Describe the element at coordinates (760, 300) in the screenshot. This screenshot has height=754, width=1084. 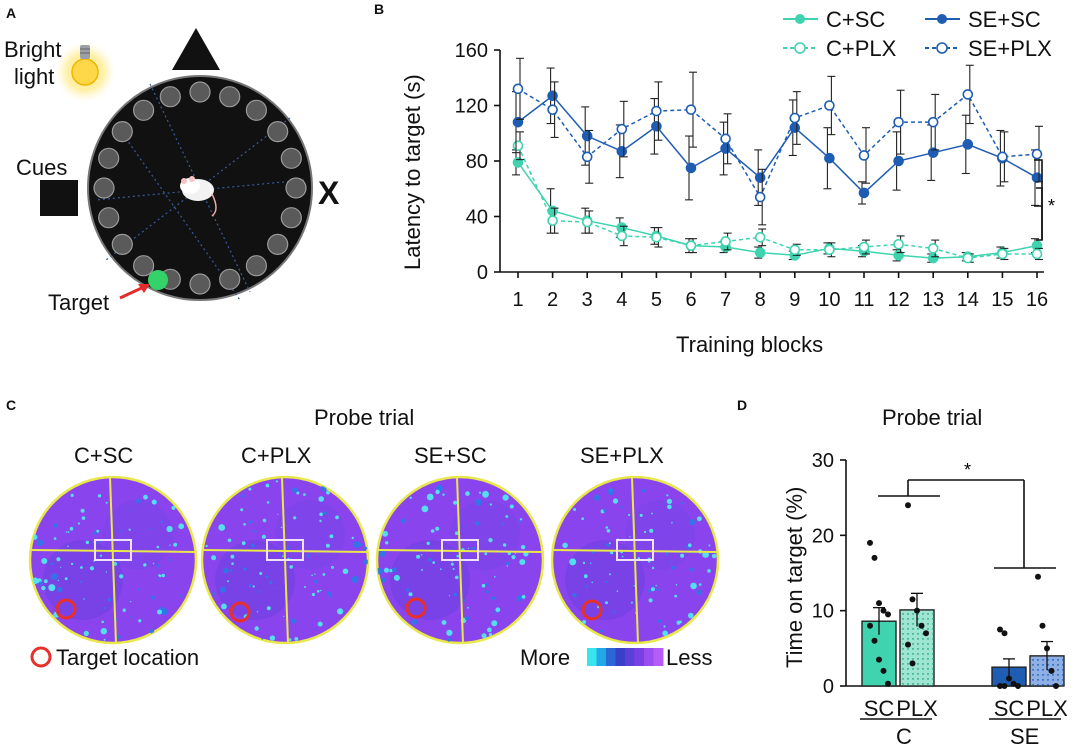
I see `b-x-tick-label: 8` at that location.